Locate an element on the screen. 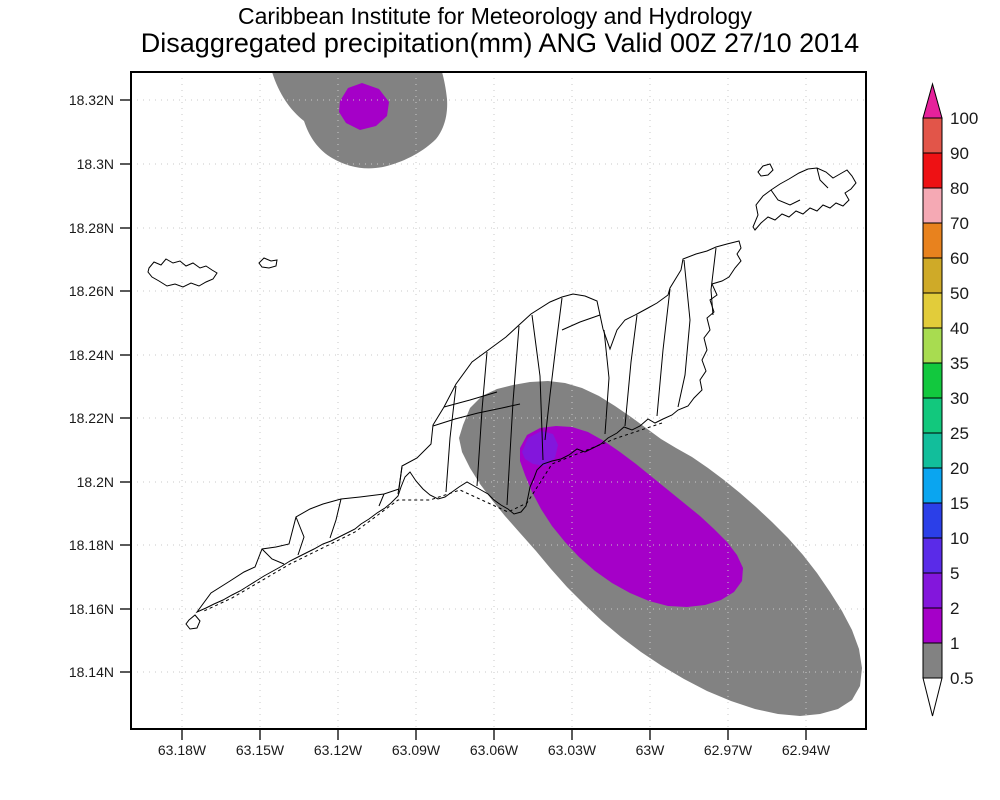 The width and height of the screenshot is (1000, 800). colorbar-label: 35 is located at coordinates (959, 363).